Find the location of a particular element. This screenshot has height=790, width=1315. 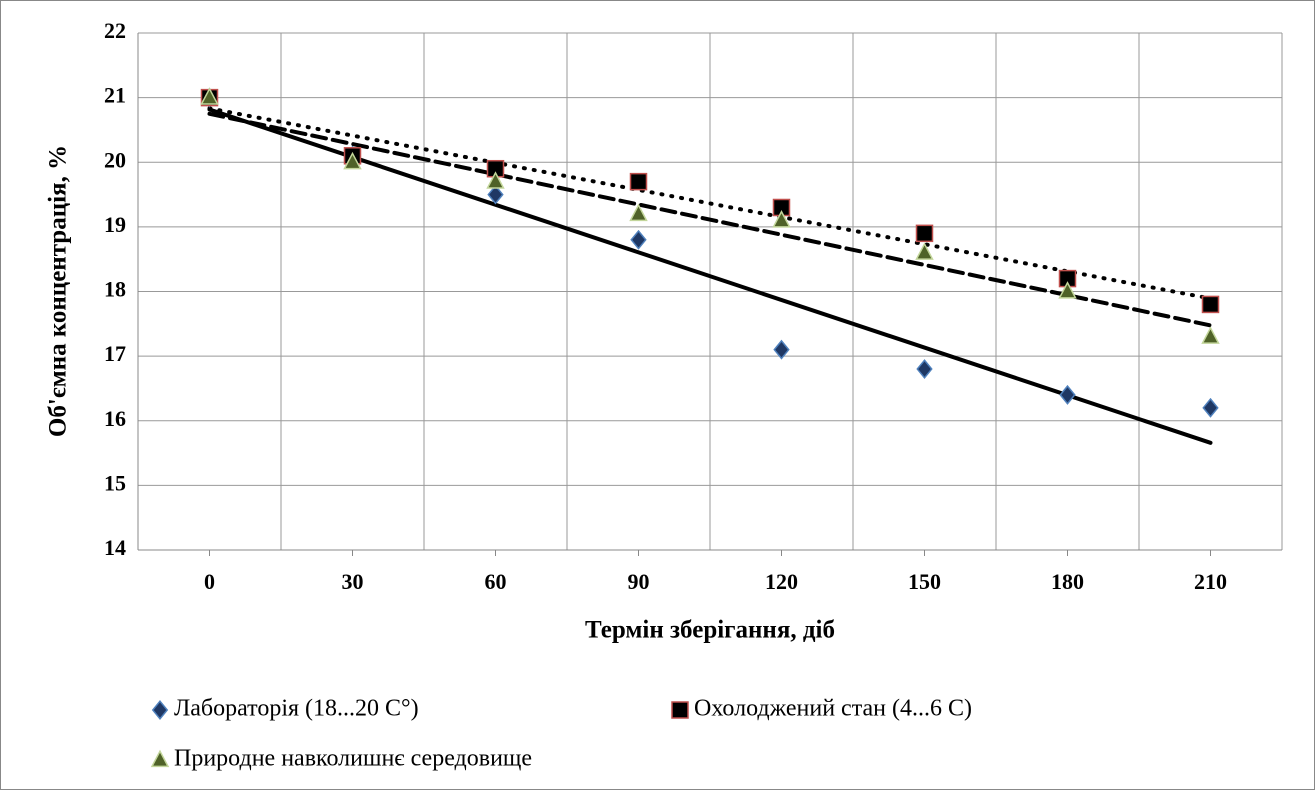

x-tick-label: 90 is located at coordinates (639, 581).